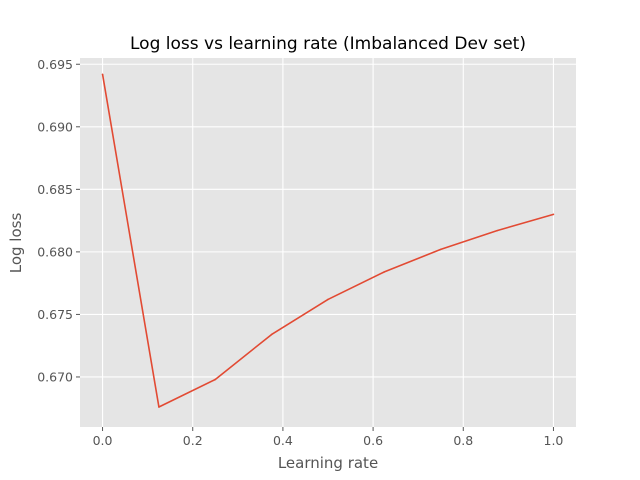 The width and height of the screenshot is (640, 480). I want to click on x-tick-label: 0.4, so click(283, 440).